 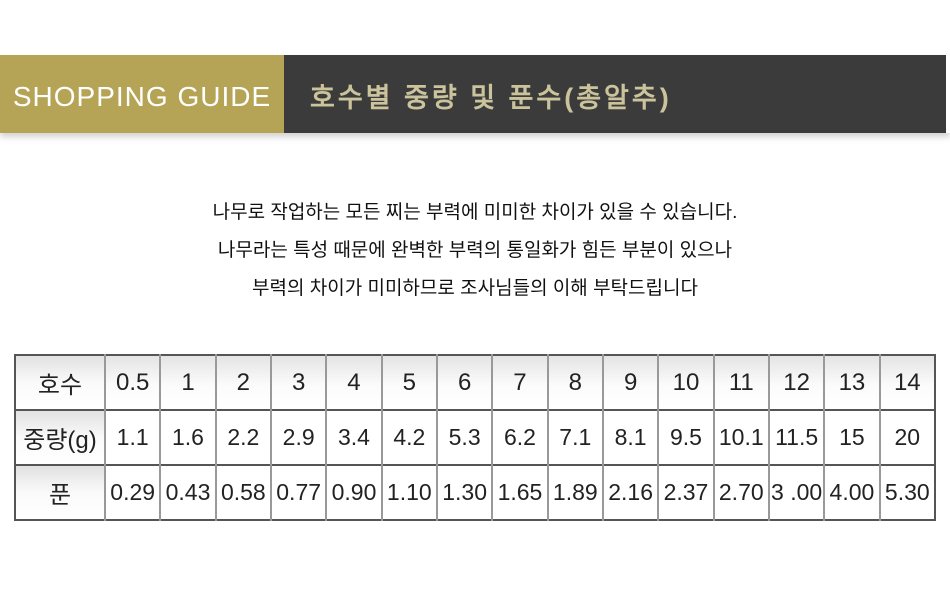 I want to click on description-line-1: 나무로 작업하는 모든 찌는 부력에 미미한 차이가 있을 수 있습니다., so click(x=475, y=212).